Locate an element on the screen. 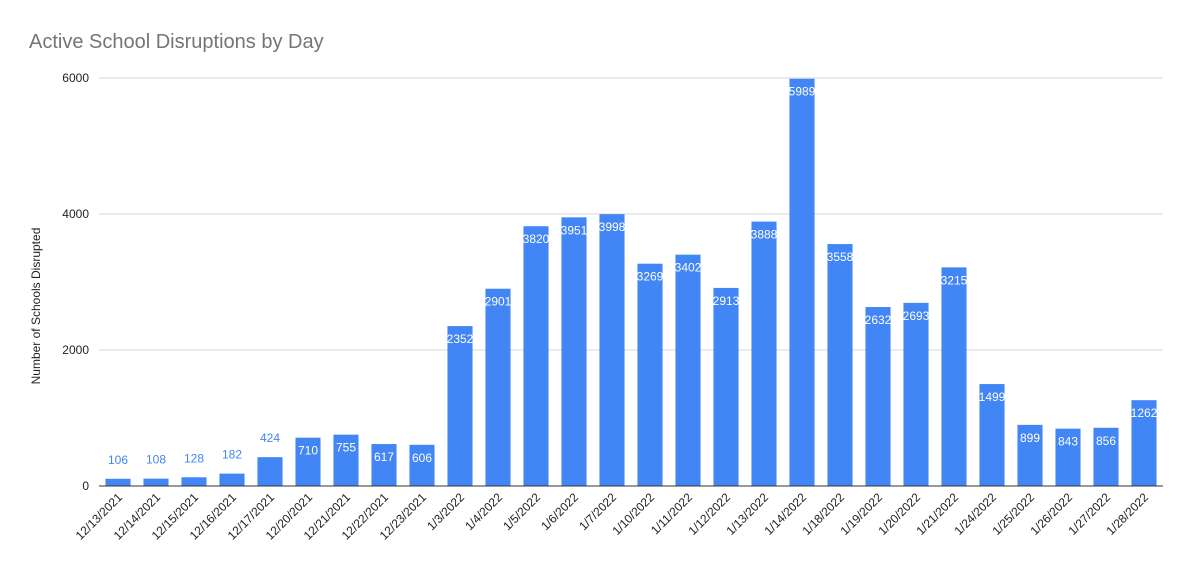 This screenshot has width=1192, height=570. data-label: 3269 is located at coordinates (650, 277).